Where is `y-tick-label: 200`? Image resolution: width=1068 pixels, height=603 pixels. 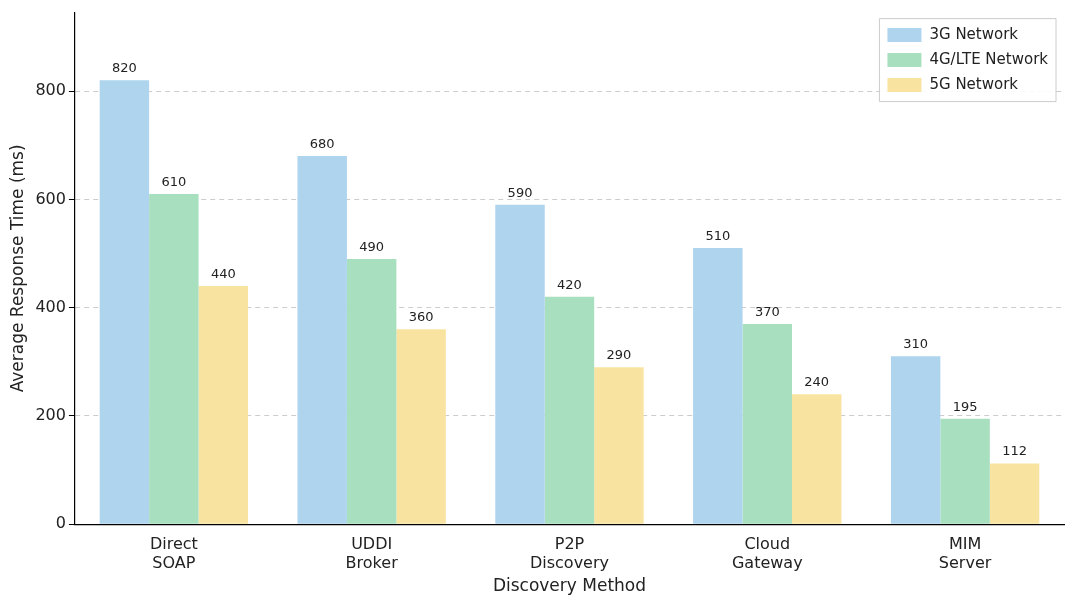
y-tick-label: 200 is located at coordinates (50, 415).